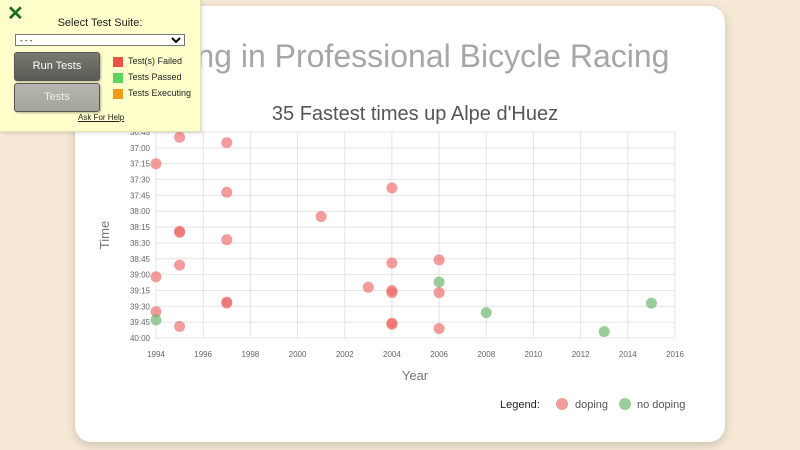 This screenshot has height=450, width=800. What do you see at coordinates (661, 405) in the screenshot?
I see `legend-no-doping-label: no doping` at bounding box center [661, 405].